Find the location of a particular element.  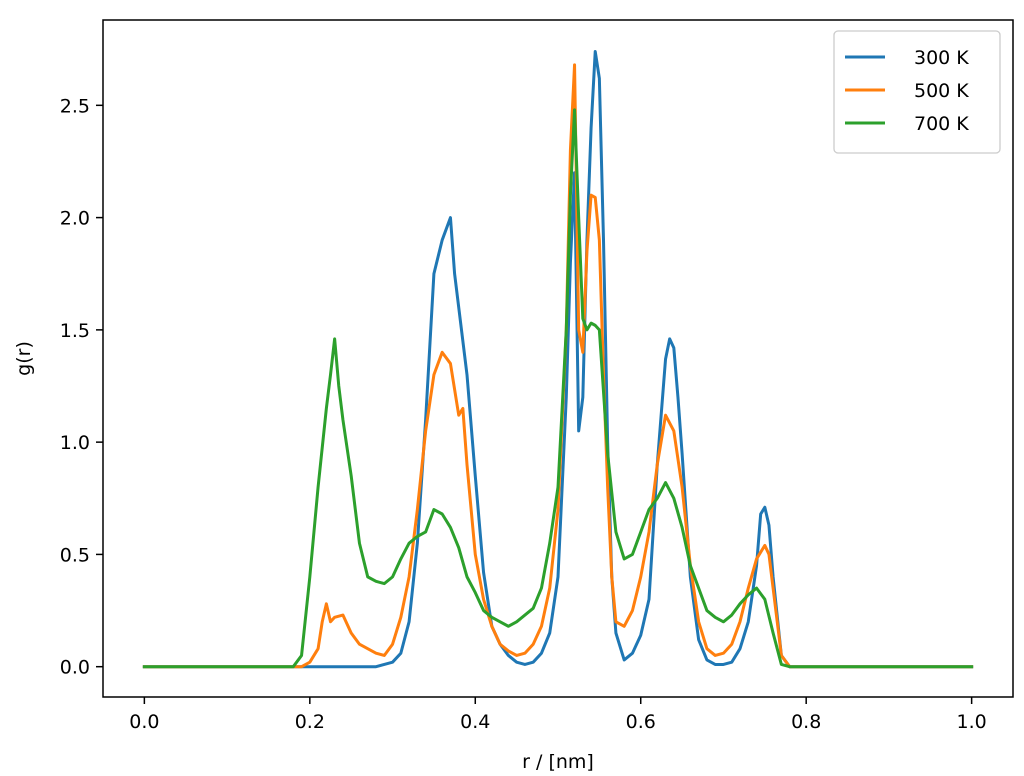

x-axis-label: r / [nm] is located at coordinates (558, 762).